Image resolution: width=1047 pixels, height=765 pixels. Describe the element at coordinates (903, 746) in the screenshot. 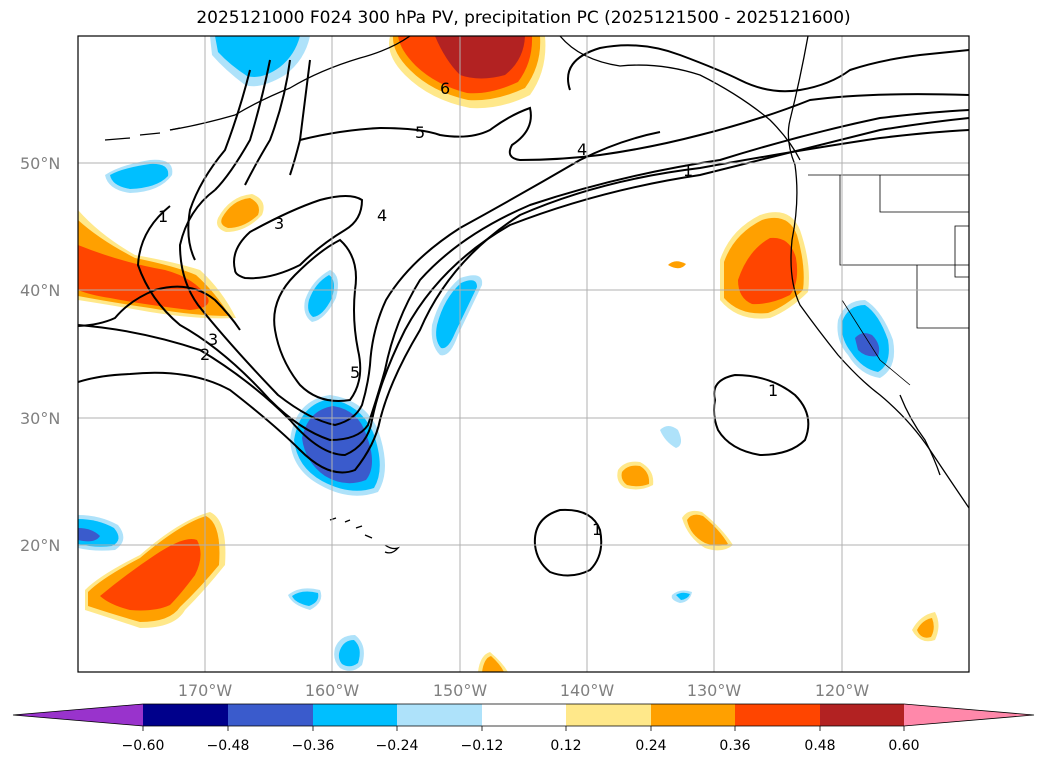

I see `colorbar-tick-label: 0.60` at that location.